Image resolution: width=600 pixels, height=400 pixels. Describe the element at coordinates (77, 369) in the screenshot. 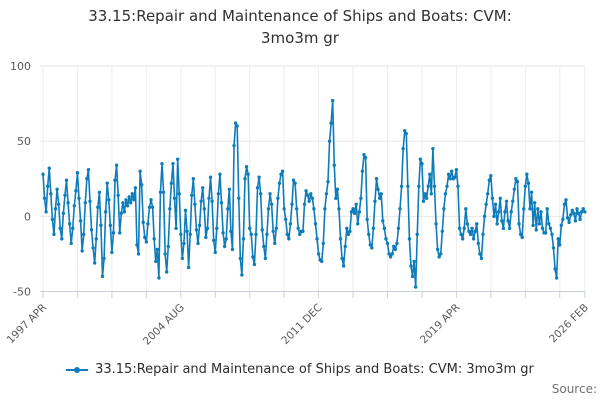

I see `legend-line-marker-icon` at that location.